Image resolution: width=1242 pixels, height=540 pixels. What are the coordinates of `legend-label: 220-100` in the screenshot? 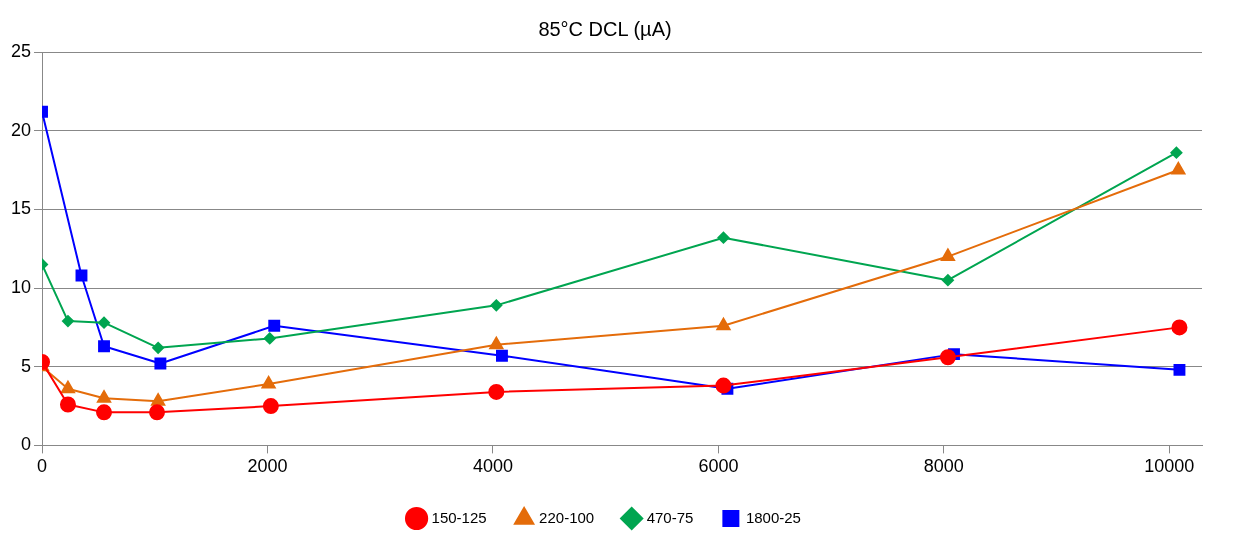 It's located at (567, 517).